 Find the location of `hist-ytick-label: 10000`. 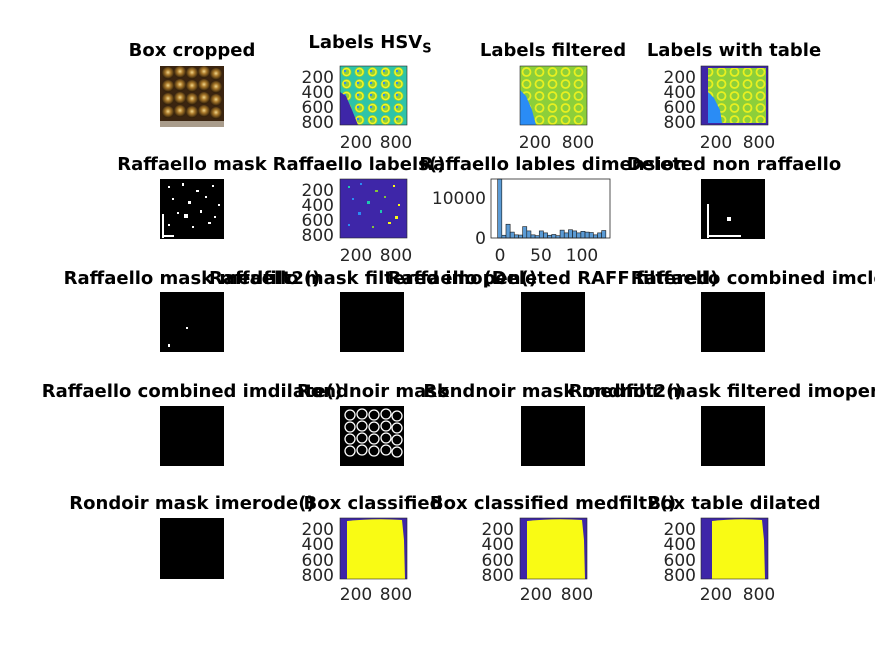

hist-ytick-label: 10000 is located at coordinates (458, 199).